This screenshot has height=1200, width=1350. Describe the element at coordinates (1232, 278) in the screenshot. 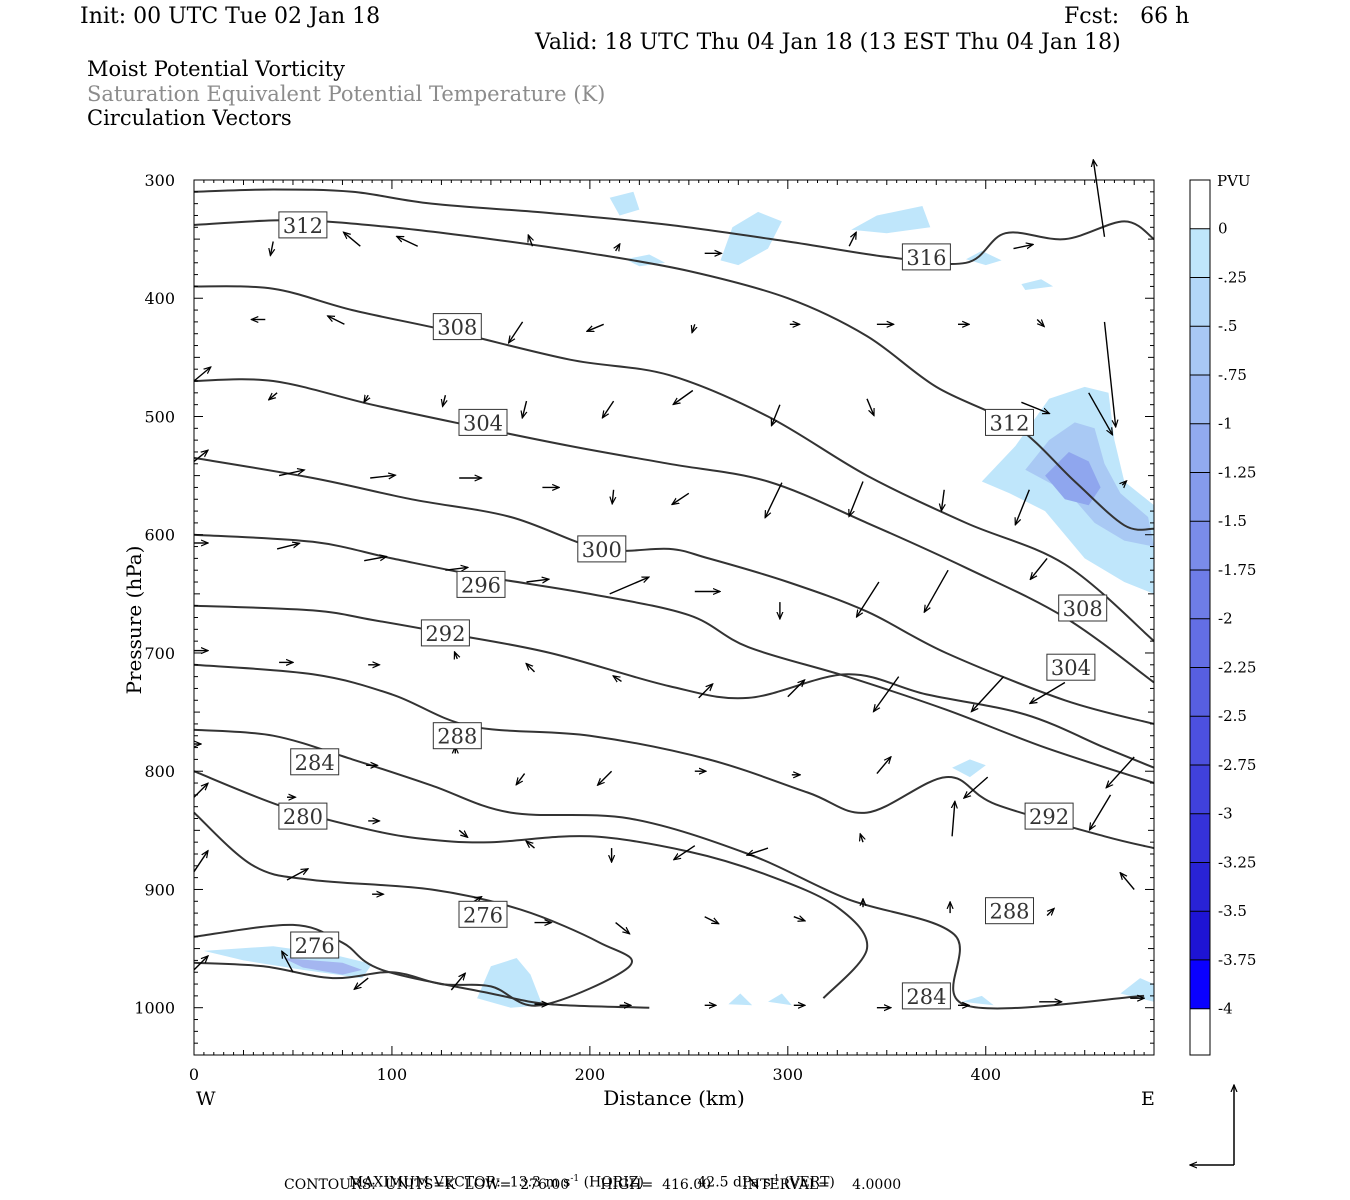

I see `colorbar-label: -.25` at that location.